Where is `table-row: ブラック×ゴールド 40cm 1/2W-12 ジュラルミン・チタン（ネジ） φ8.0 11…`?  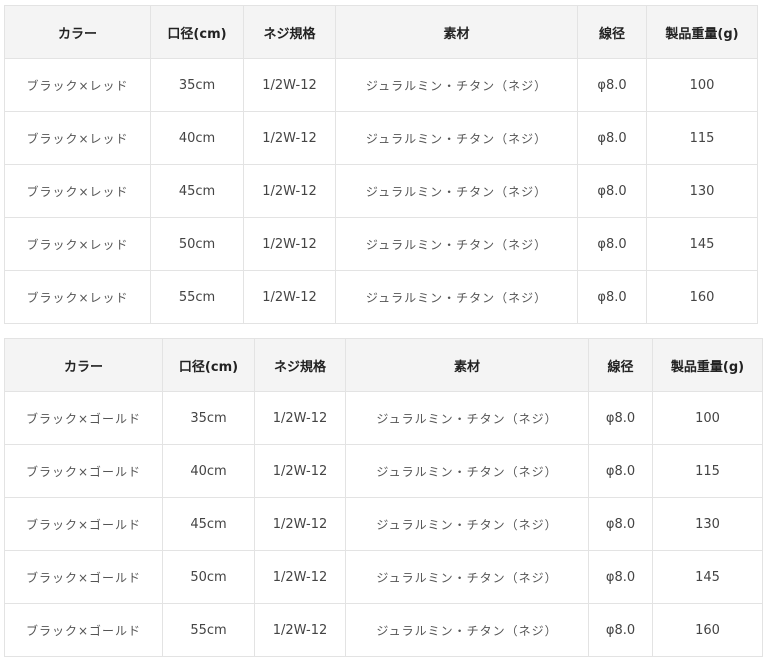
table-row: ブラック×ゴールド 40cm 1/2W-12 ジュラルミン・チタン（ネジ） φ8.0 11… is located at coordinates (383, 471).